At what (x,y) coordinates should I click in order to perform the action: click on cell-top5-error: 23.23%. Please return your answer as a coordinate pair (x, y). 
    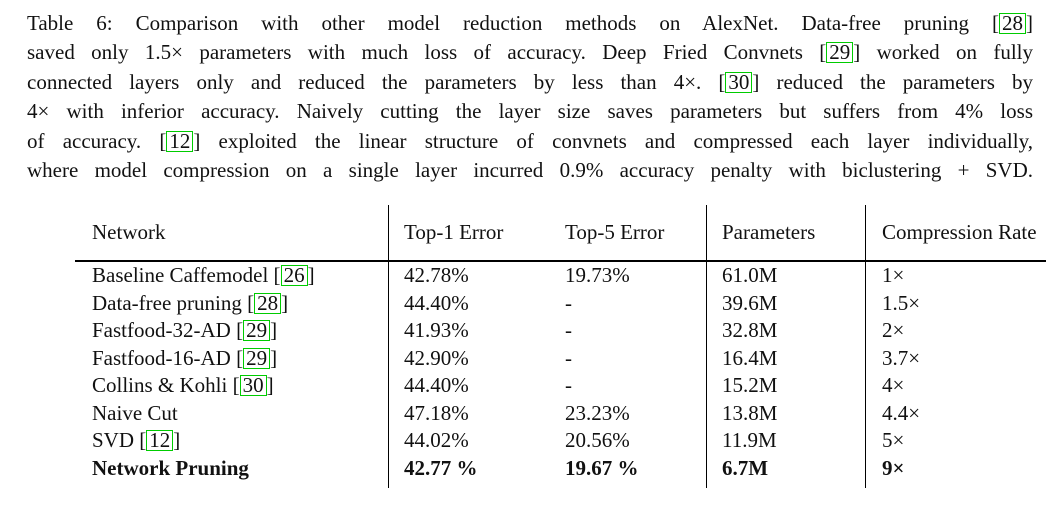
    Looking at the image, I should click on (597, 412).